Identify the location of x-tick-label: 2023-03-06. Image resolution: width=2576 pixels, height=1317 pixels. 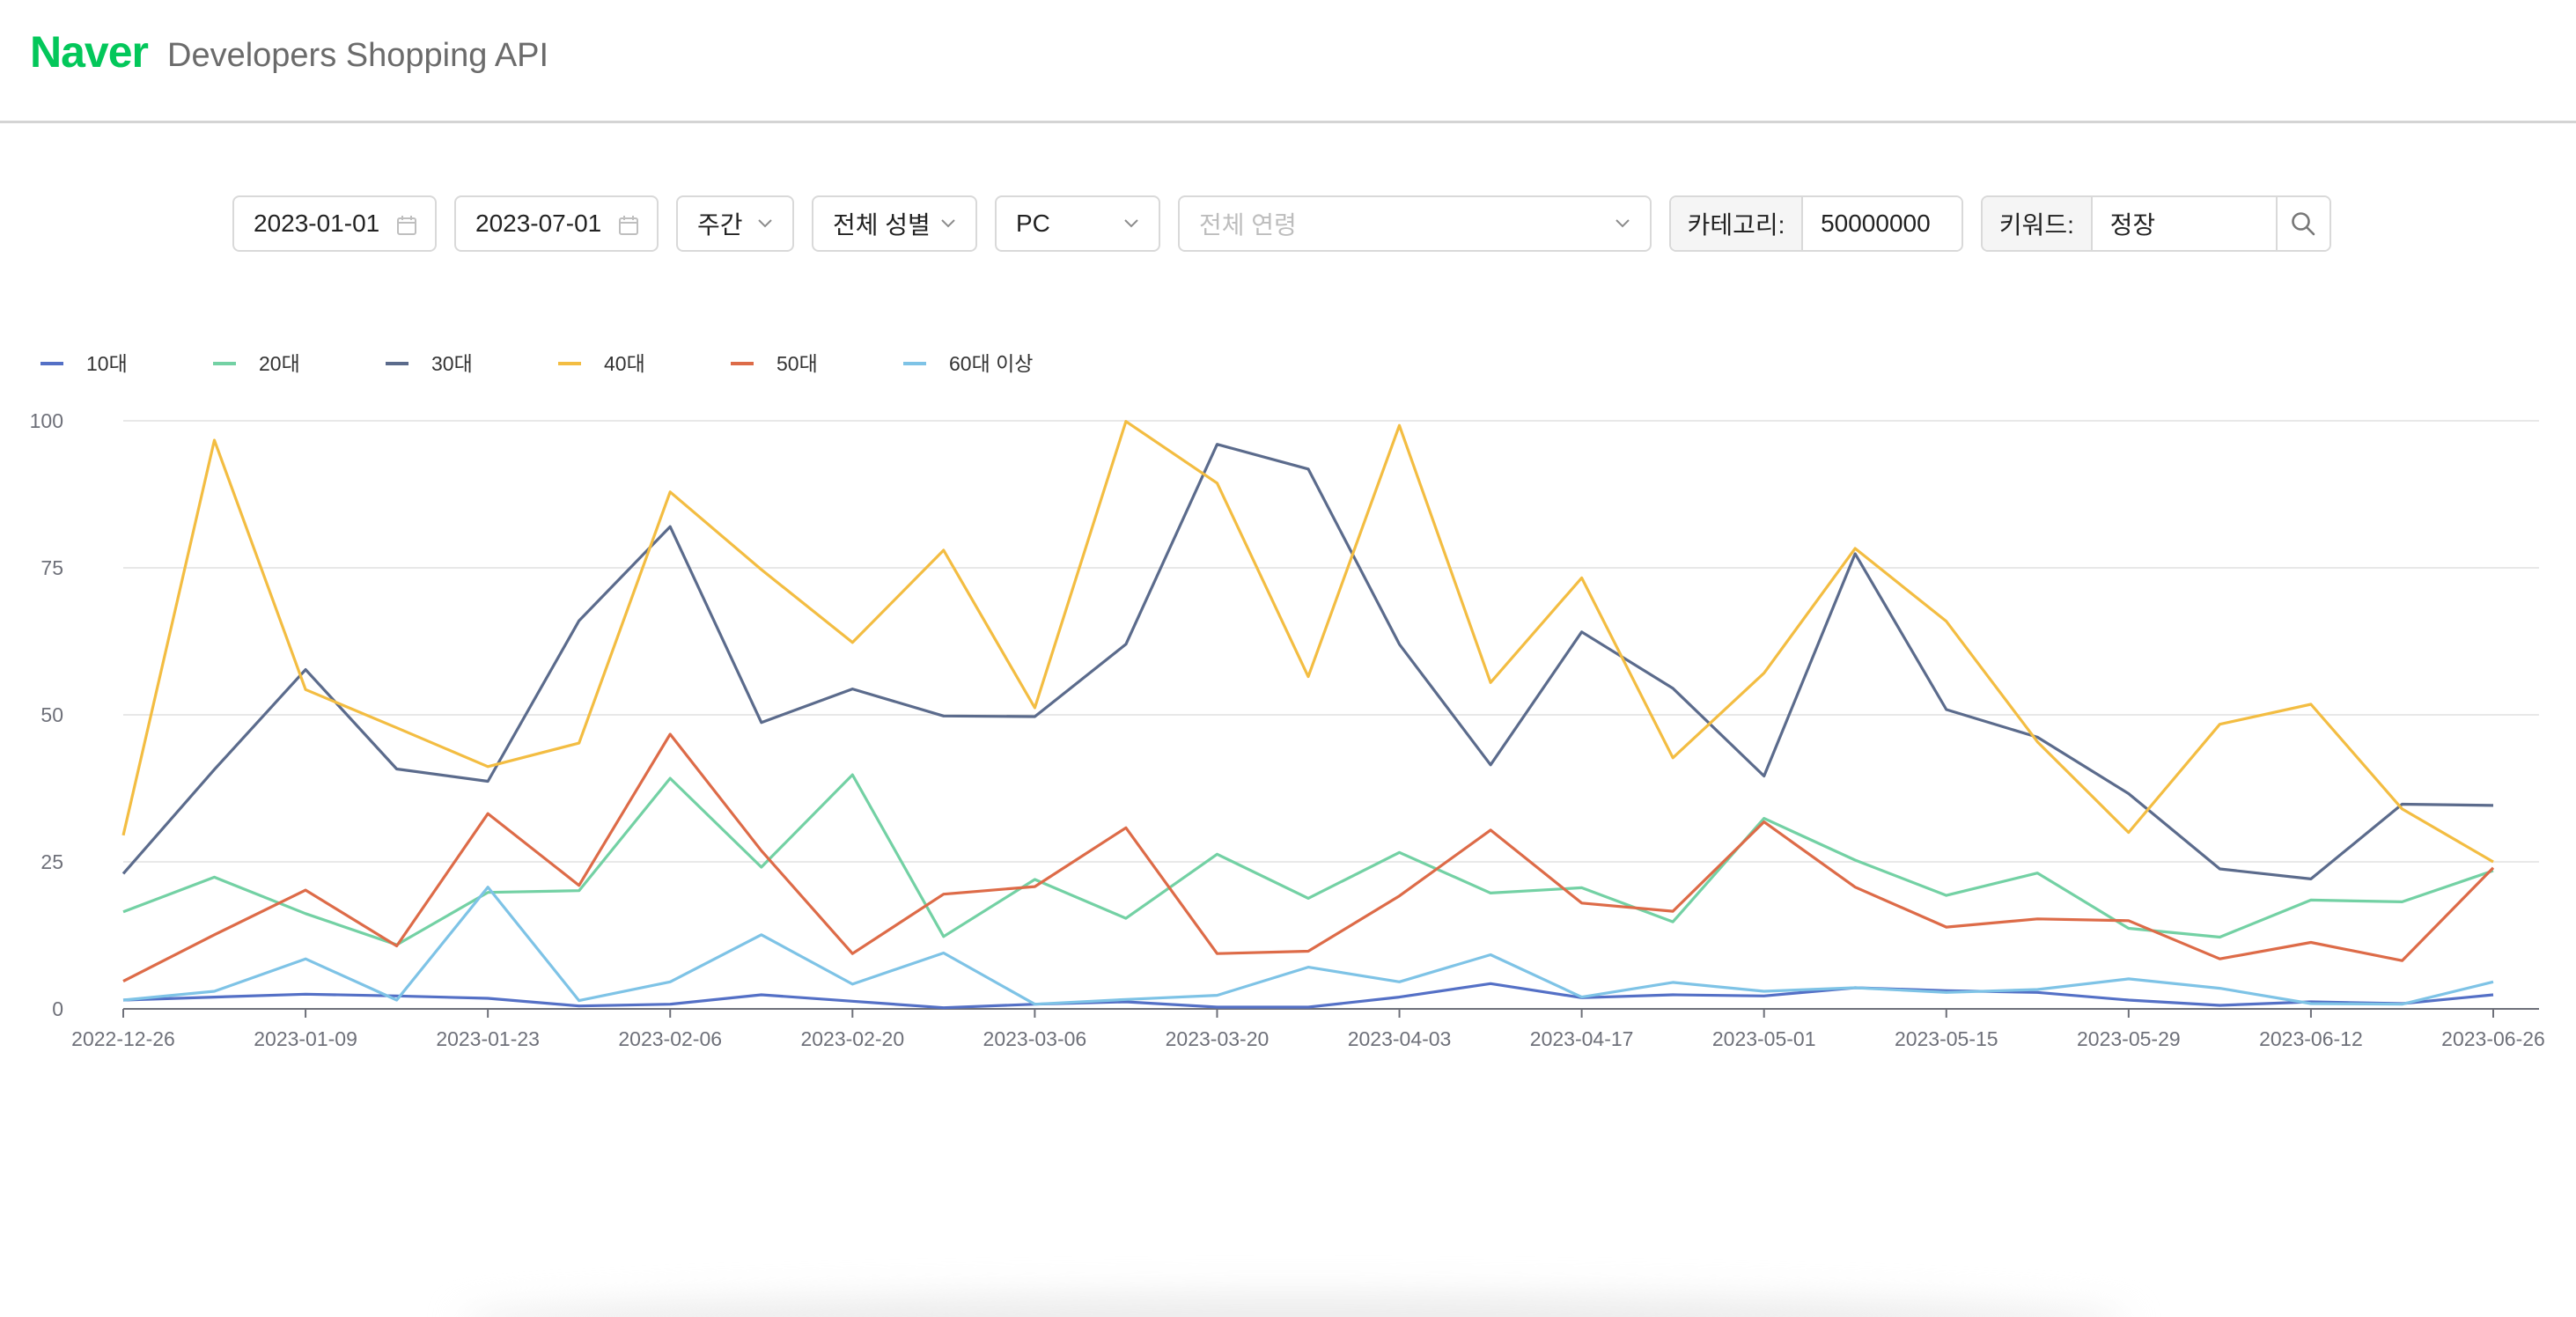
(1035, 1038).